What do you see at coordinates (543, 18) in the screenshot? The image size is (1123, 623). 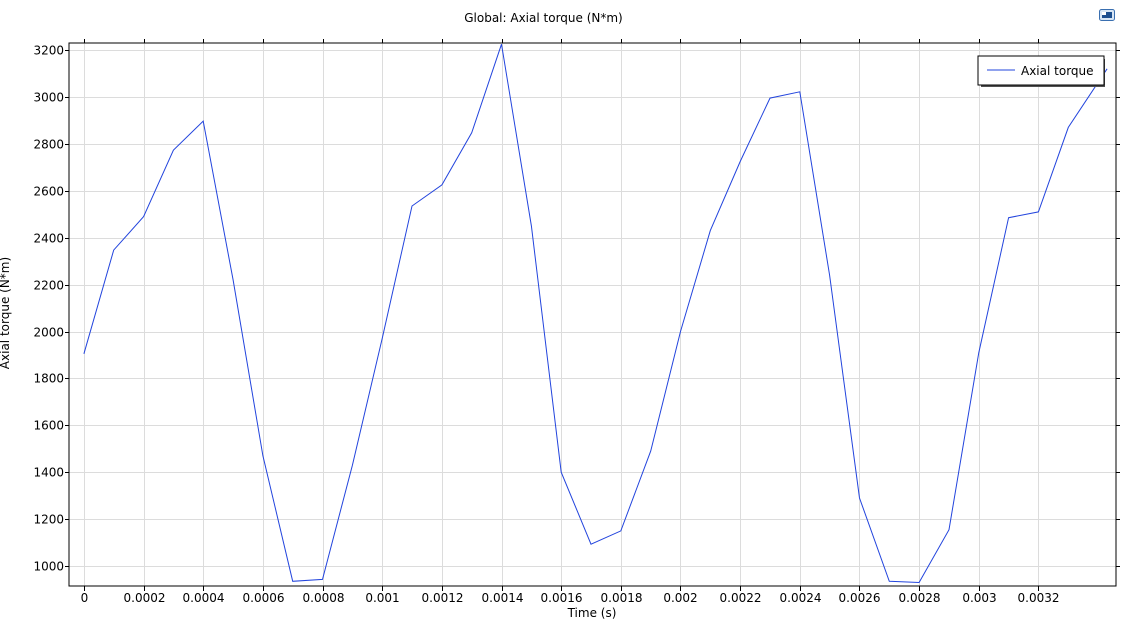 I see `chart-title: Global: Axial torque (N*m)` at bounding box center [543, 18].